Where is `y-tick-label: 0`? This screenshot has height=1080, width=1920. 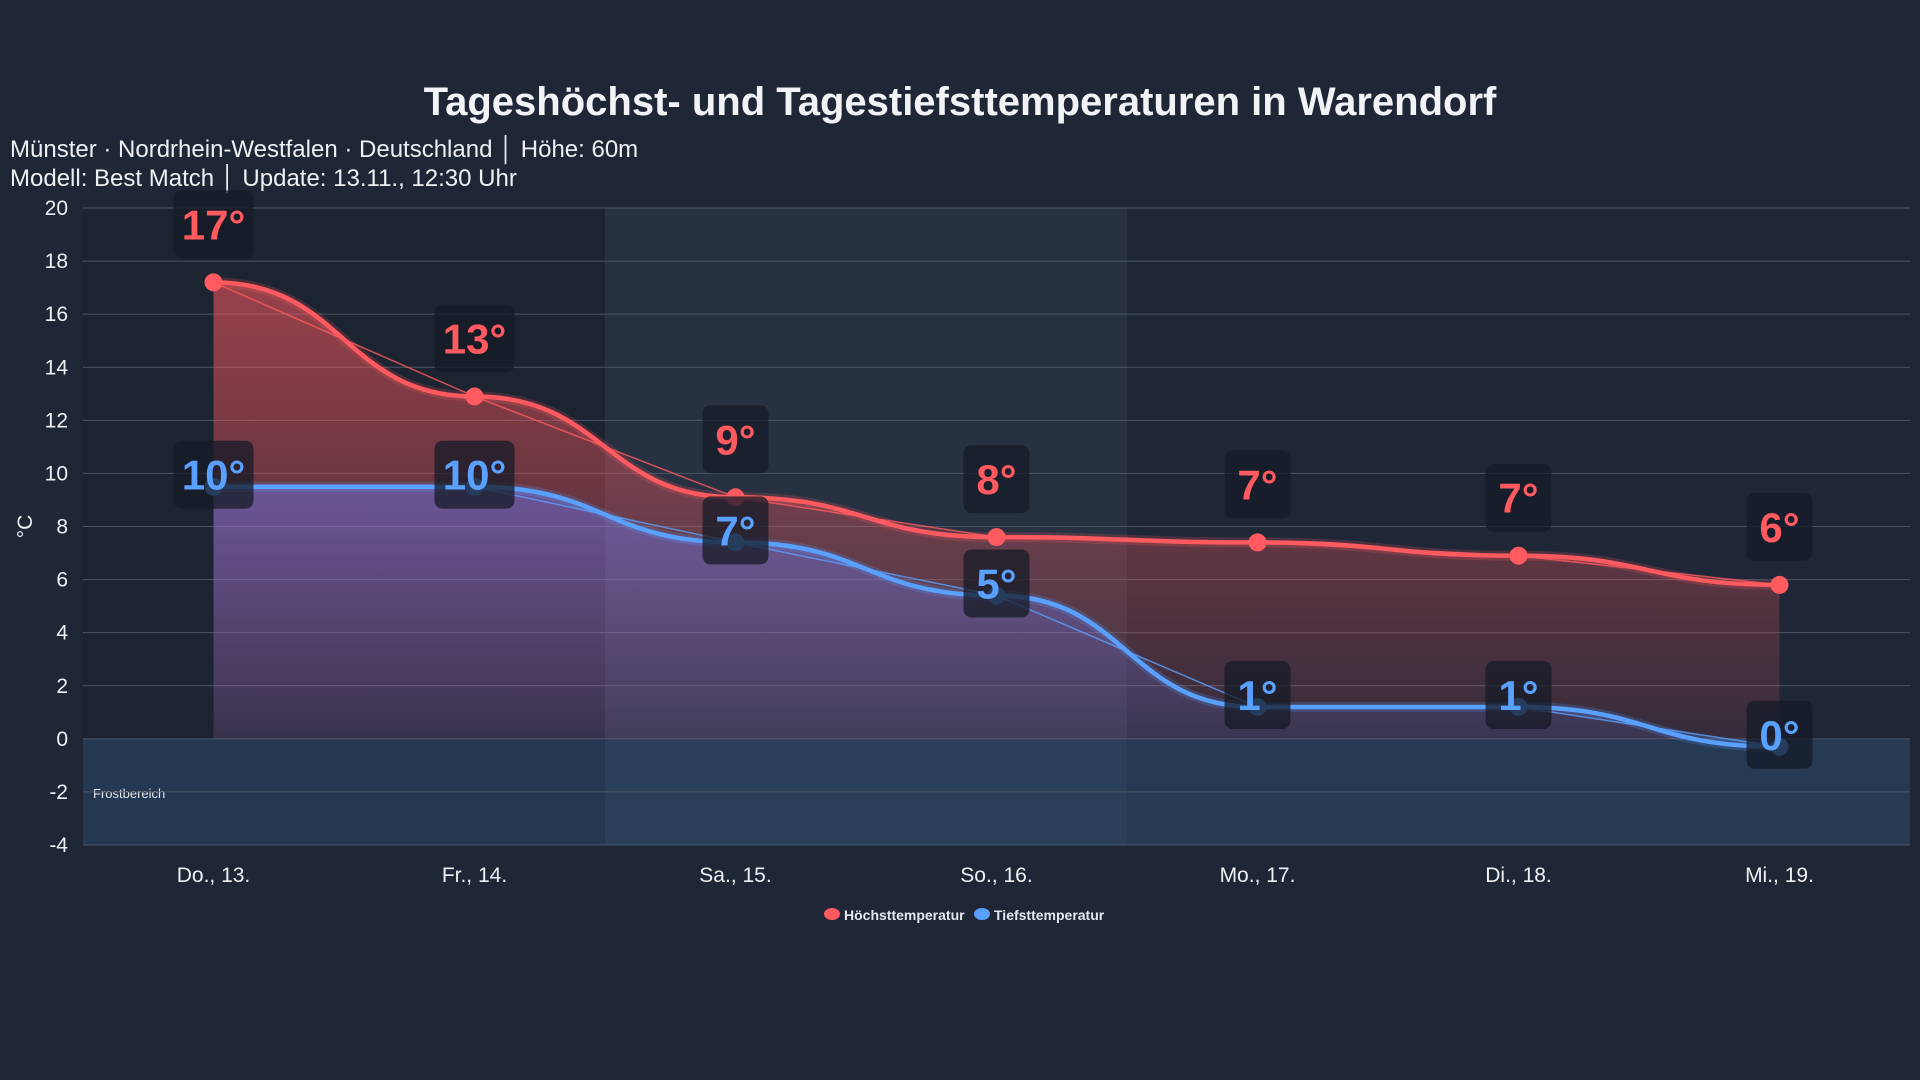 y-tick-label: 0 is located at coordinates (62, 739).